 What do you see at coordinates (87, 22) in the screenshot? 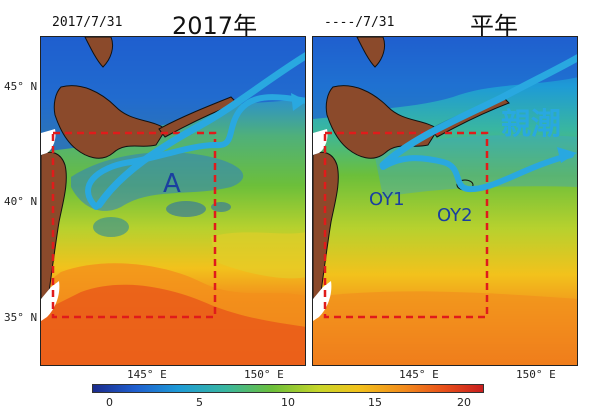
I see `left-date-label: 2017/7/31` at bounding box center [87, 22].